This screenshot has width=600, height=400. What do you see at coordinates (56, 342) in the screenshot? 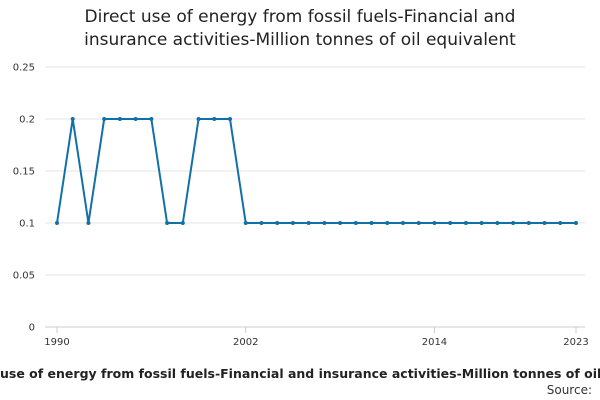
I see `x-tick-label: 1990` at bounding box center [56, 342].